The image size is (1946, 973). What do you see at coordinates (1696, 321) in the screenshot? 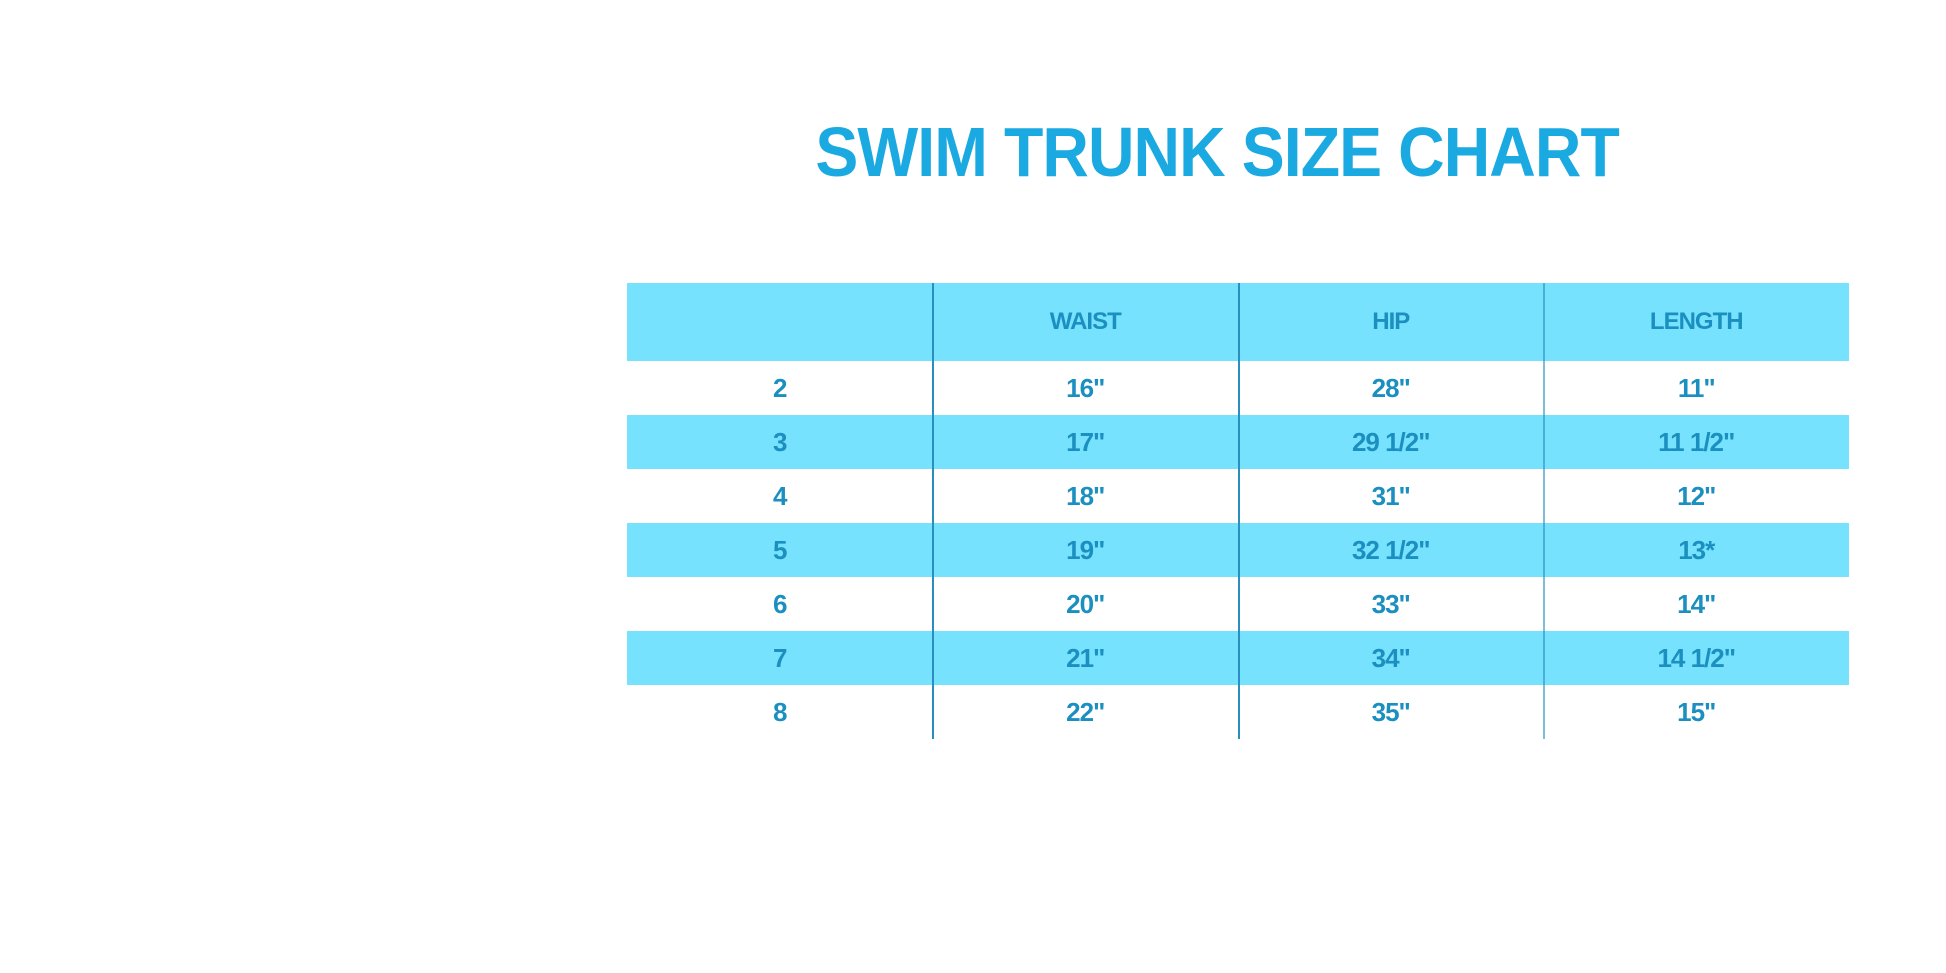
I see `header-length: LENGTH` at bounding box center [1696, 321].